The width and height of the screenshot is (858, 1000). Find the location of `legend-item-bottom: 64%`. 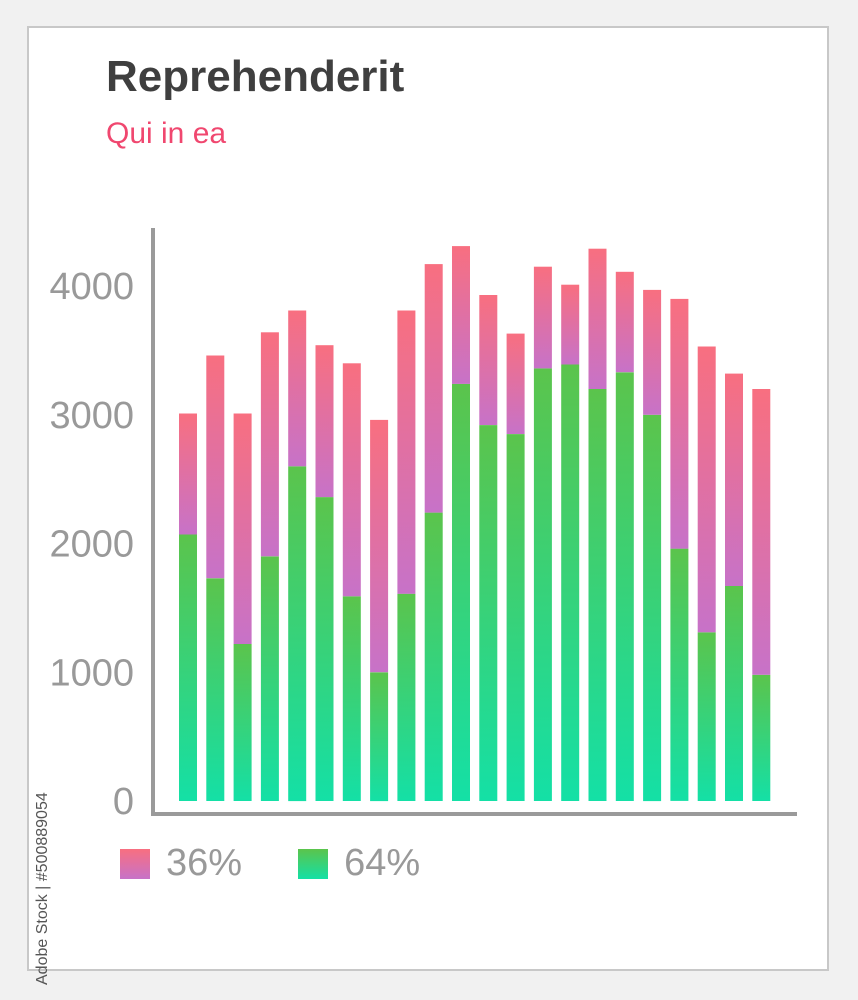

legend-item-bottom: 64% is located at coordinates (359, 863).